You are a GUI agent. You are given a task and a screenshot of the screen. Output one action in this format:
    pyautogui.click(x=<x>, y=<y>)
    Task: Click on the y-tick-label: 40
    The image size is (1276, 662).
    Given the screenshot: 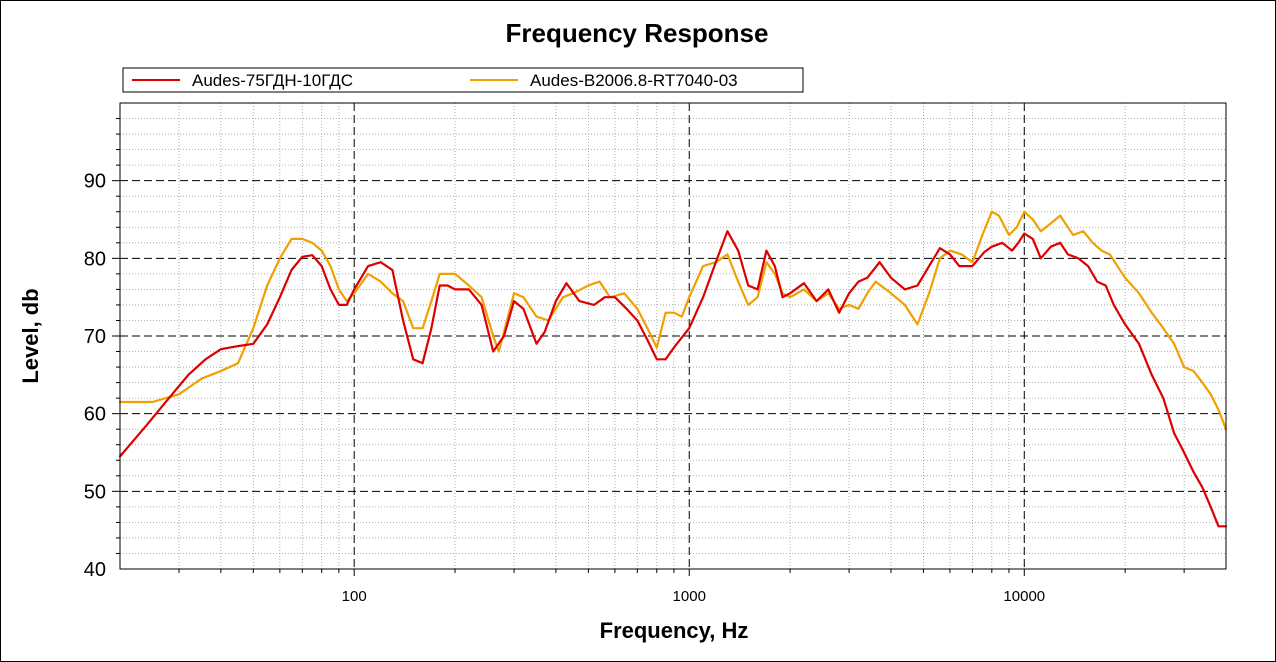 What is the action you would take?
    pyautogui.click(x=95, y=570)
    